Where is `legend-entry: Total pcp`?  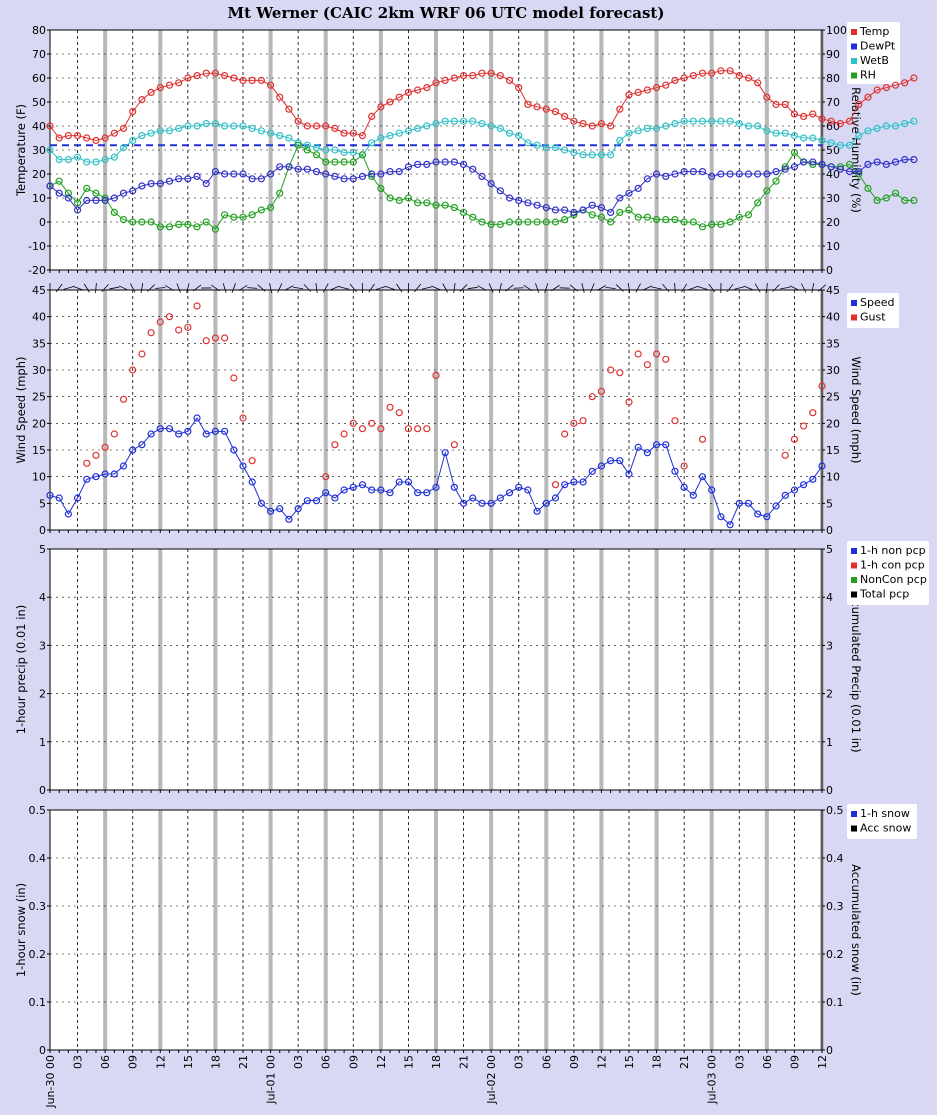 legend-entry: Total pcp is located at coordinates (884, 594).